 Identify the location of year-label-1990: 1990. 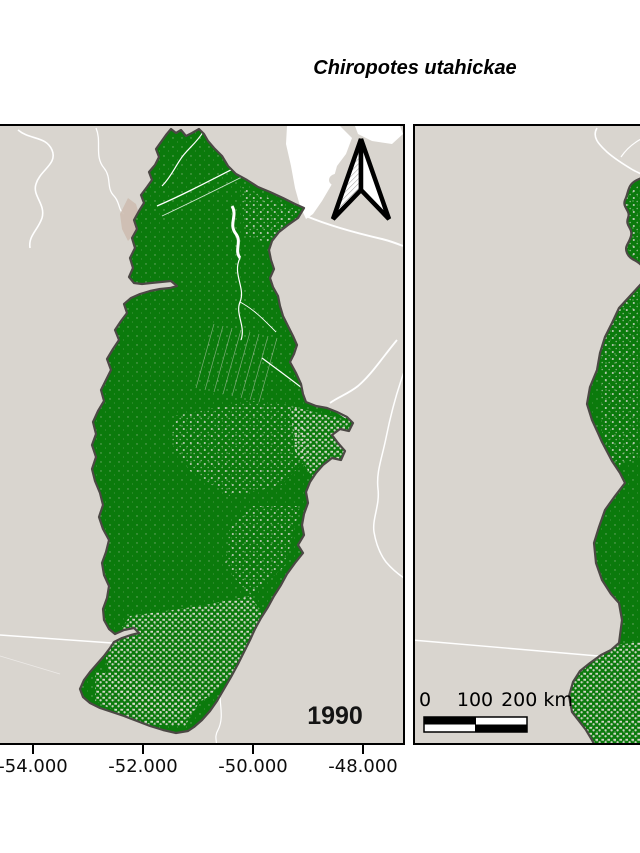
(335, 716).